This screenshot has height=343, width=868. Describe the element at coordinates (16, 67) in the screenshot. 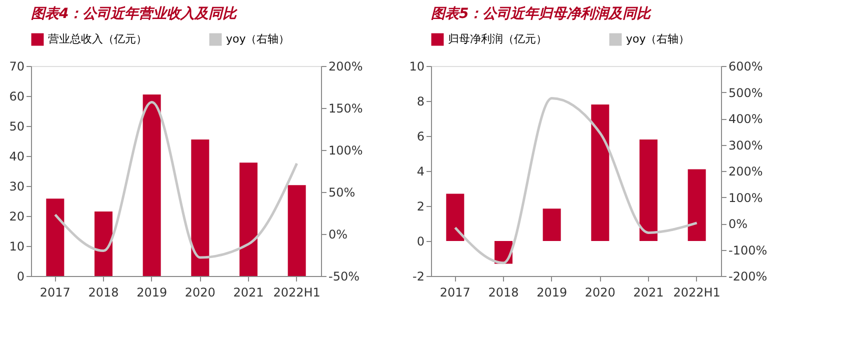

I see `y-tick-label: 70` at that location.